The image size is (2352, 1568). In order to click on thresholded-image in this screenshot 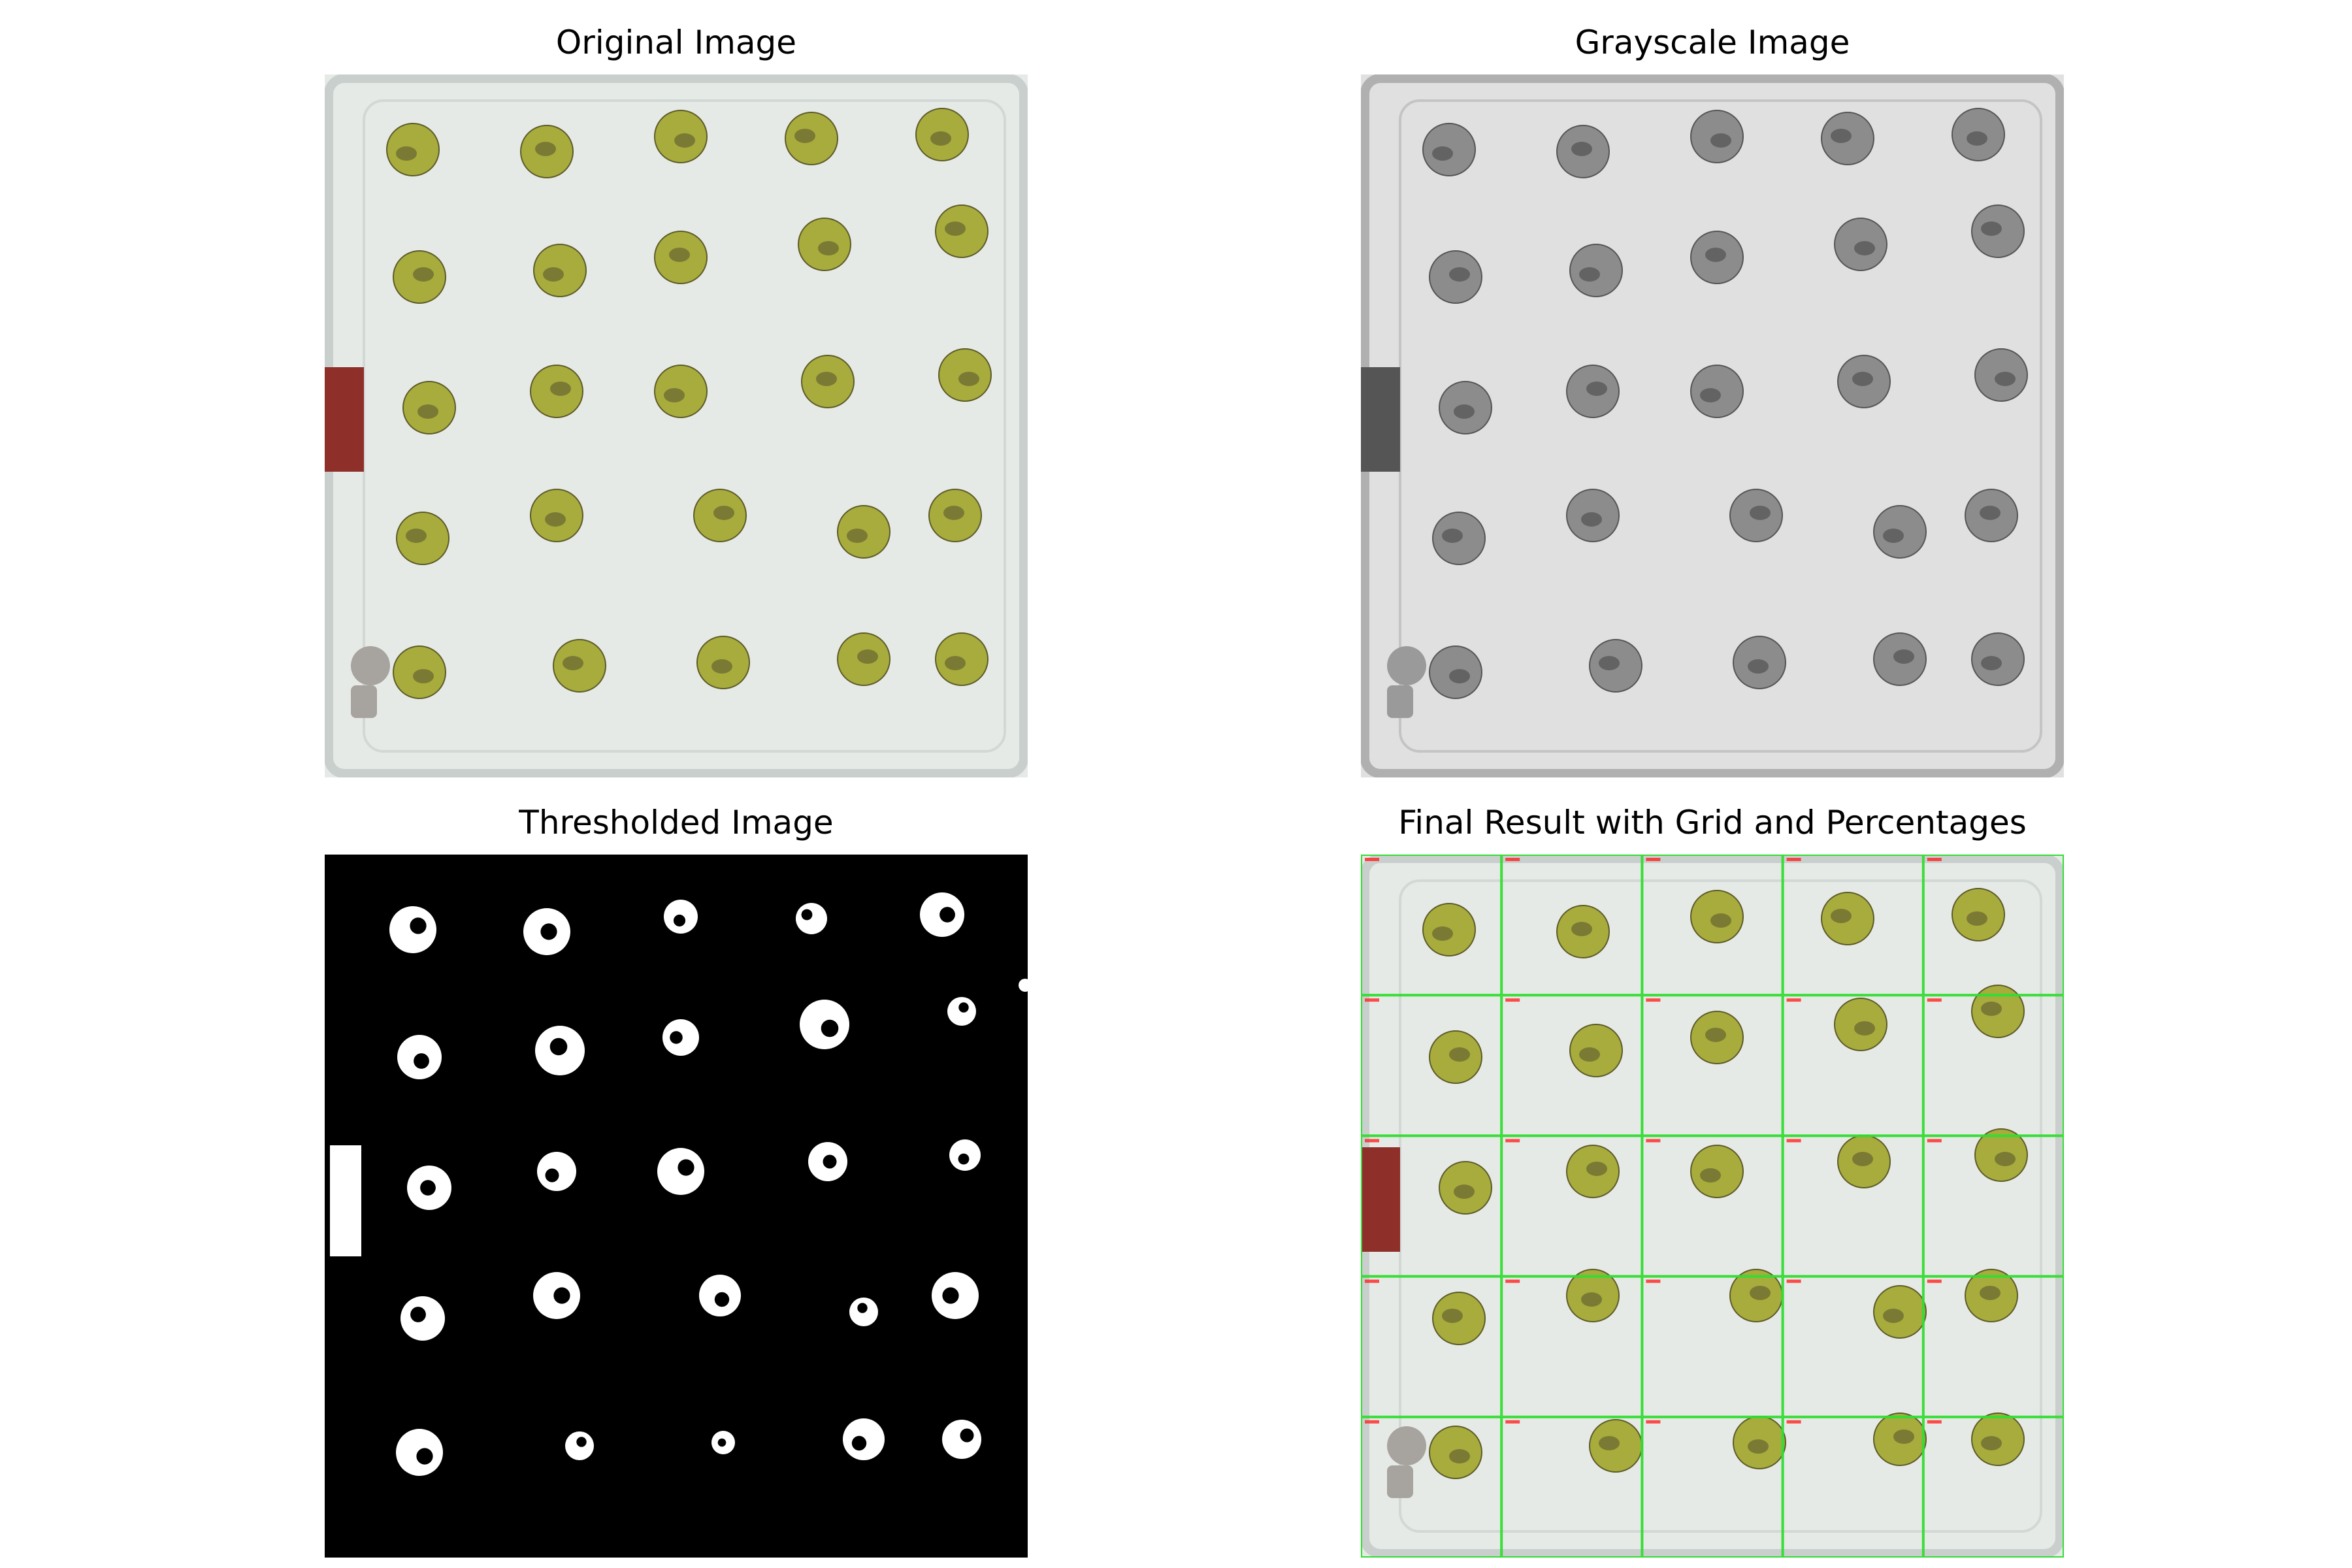, I will do `click(676, 1206)`.